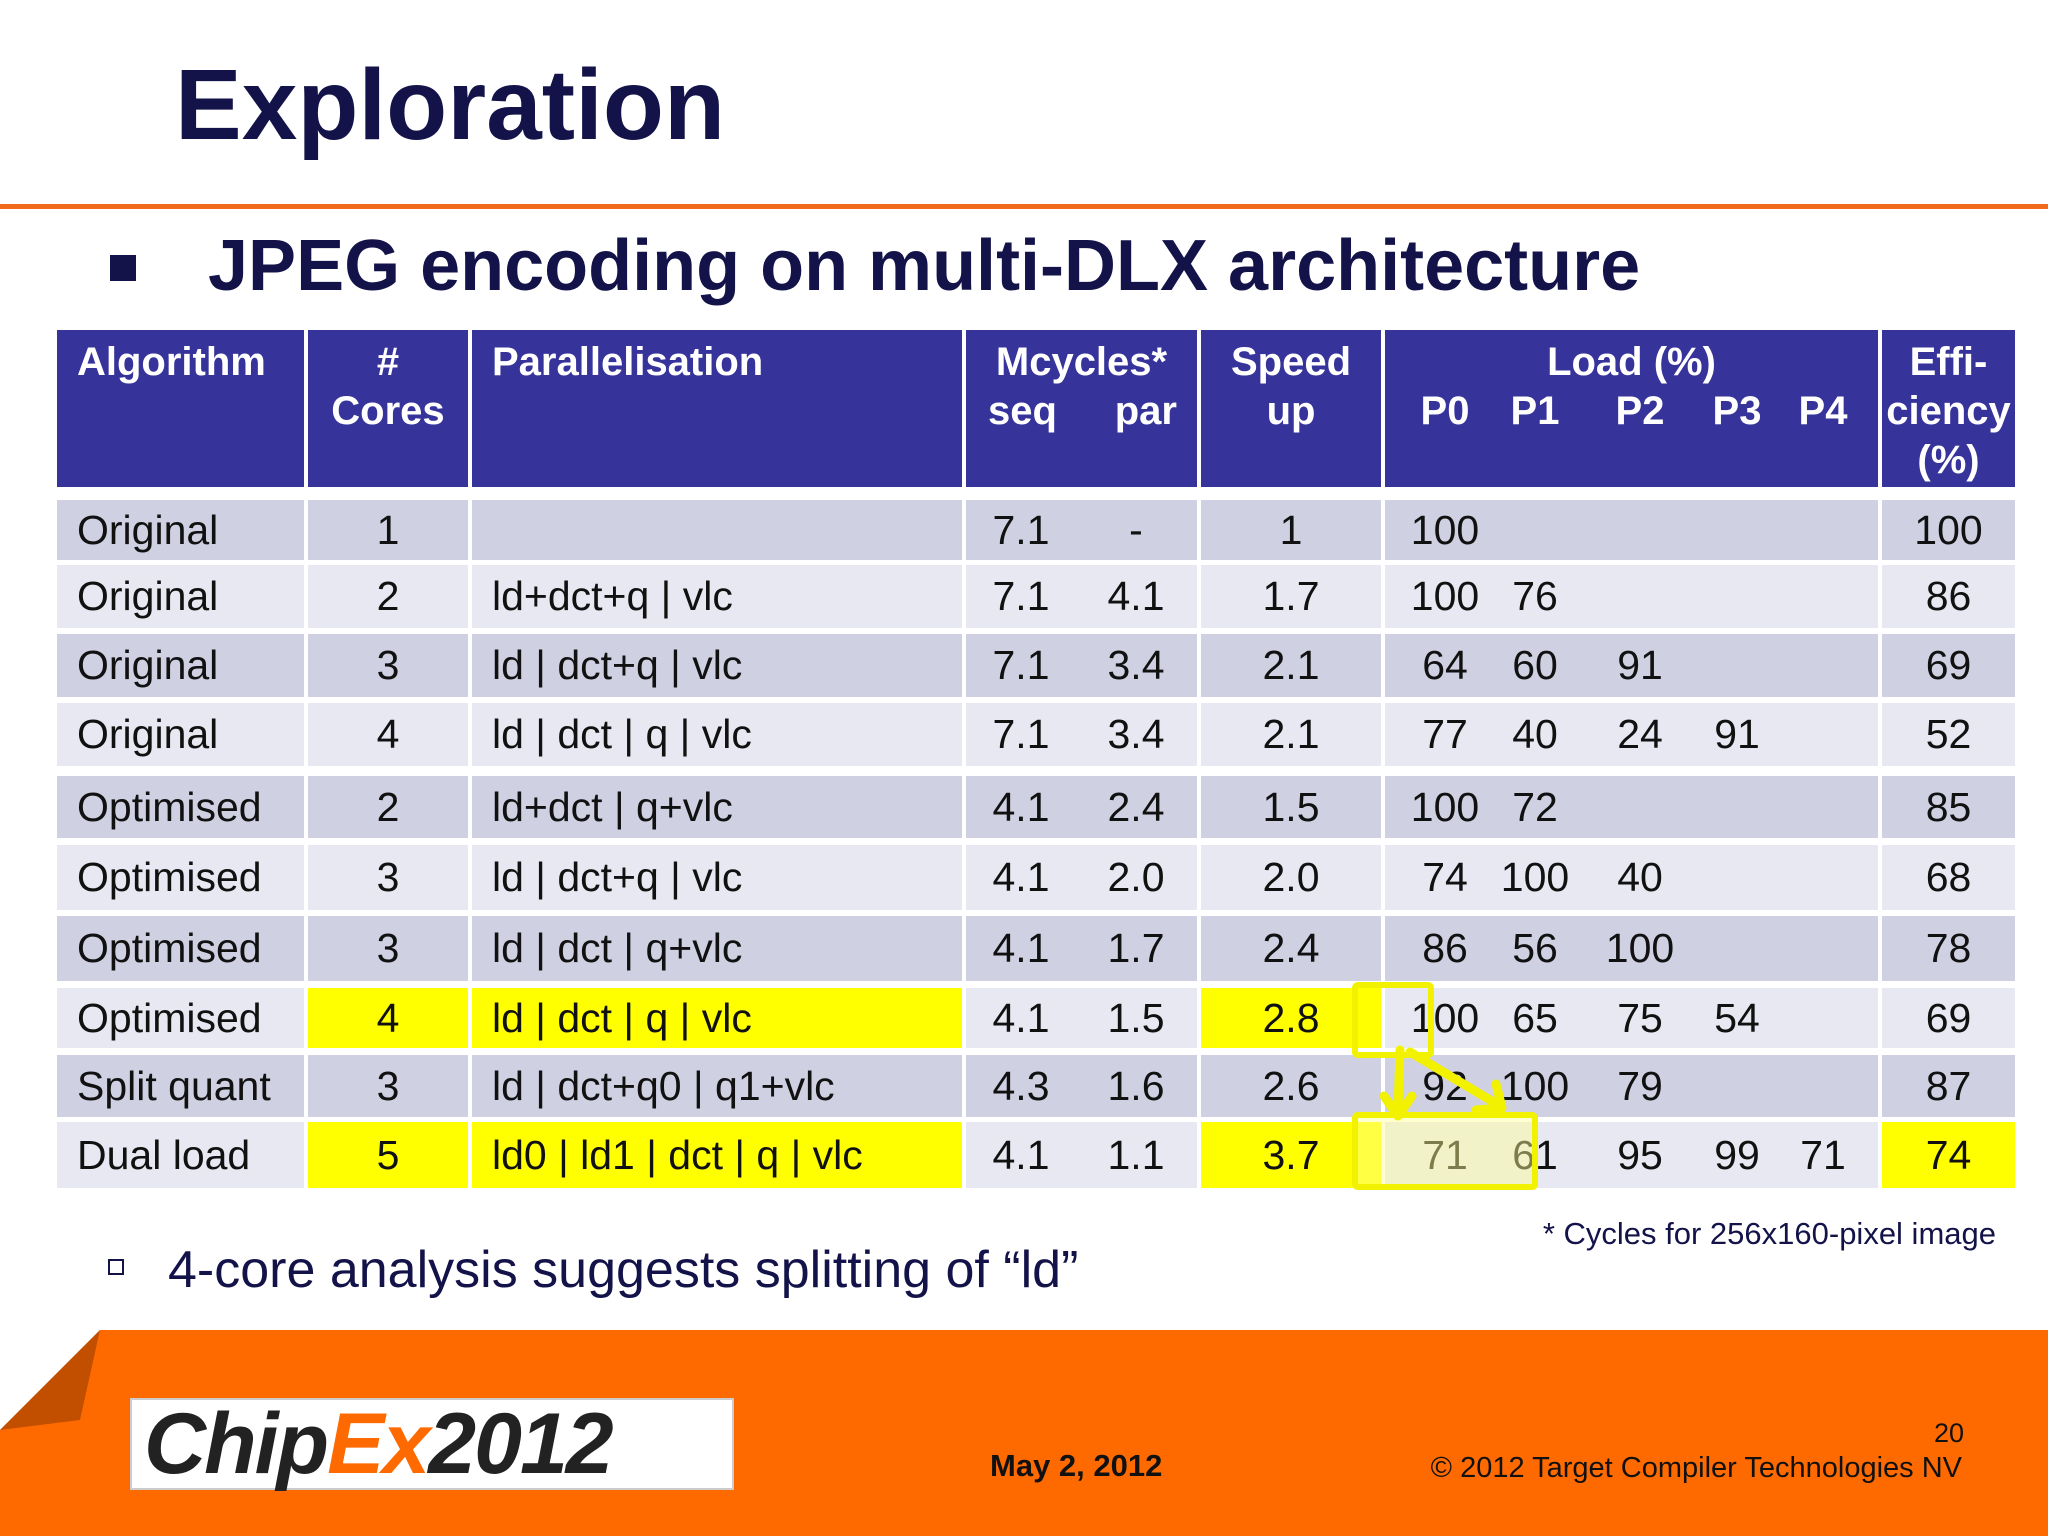 The width and height of the screenshot is (2048, 1536). I want to click on cell-algorithm: Dual load, so click(180, 1155).